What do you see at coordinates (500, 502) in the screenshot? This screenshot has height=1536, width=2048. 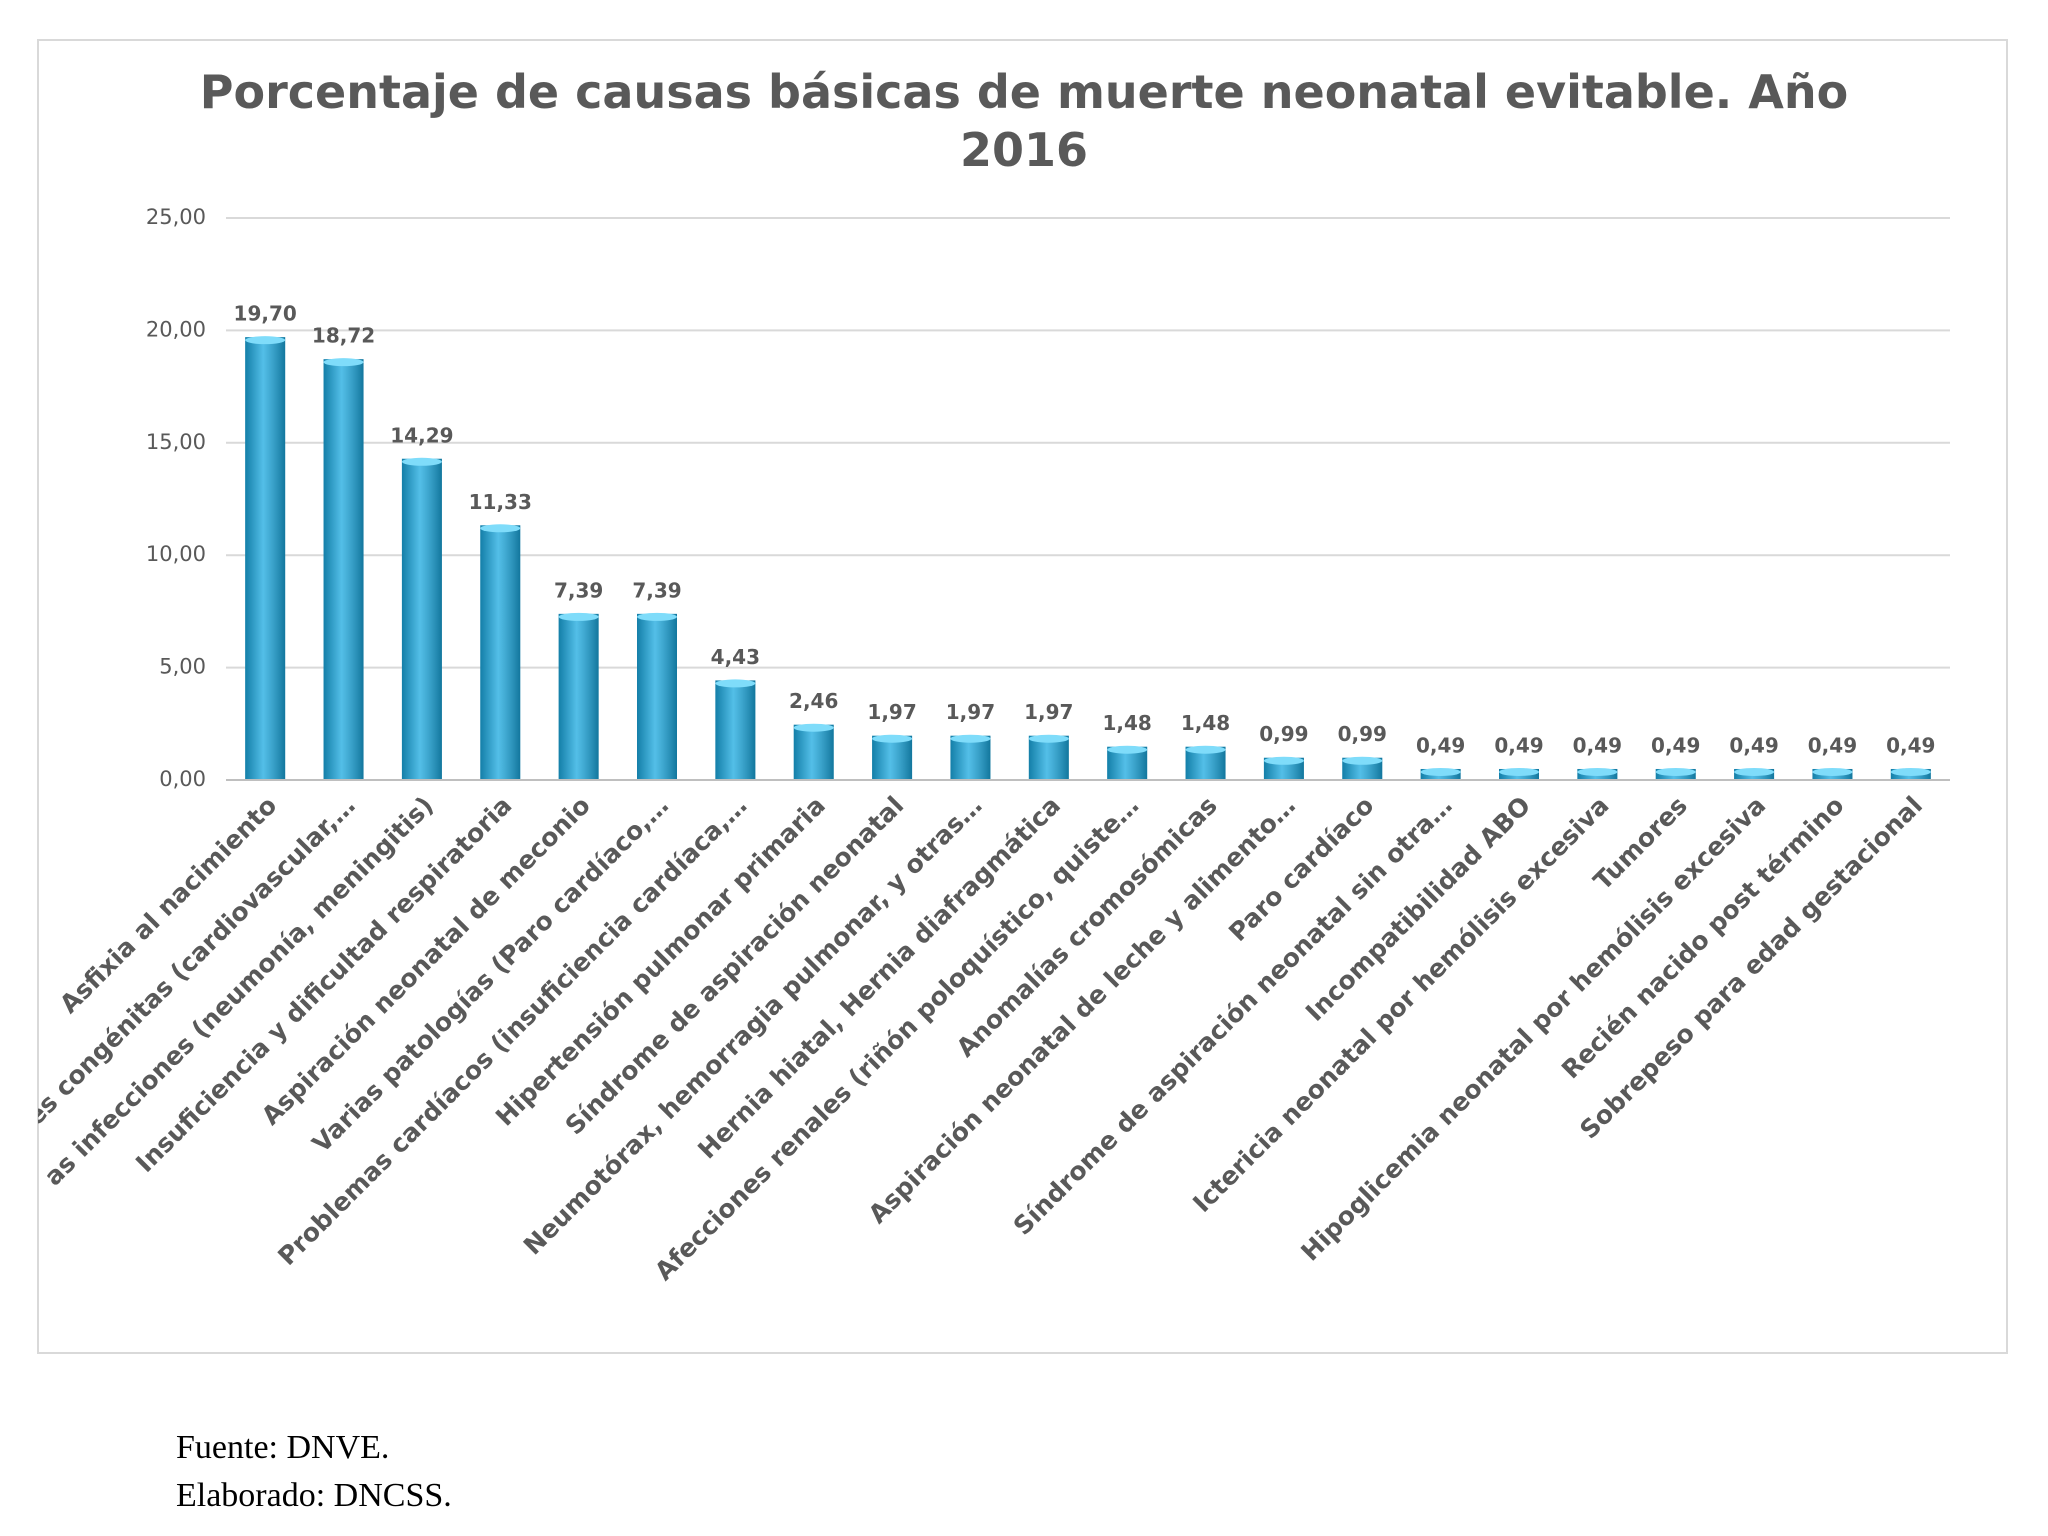 I see `value-label: 11,33` at bounding box center [500, 502].